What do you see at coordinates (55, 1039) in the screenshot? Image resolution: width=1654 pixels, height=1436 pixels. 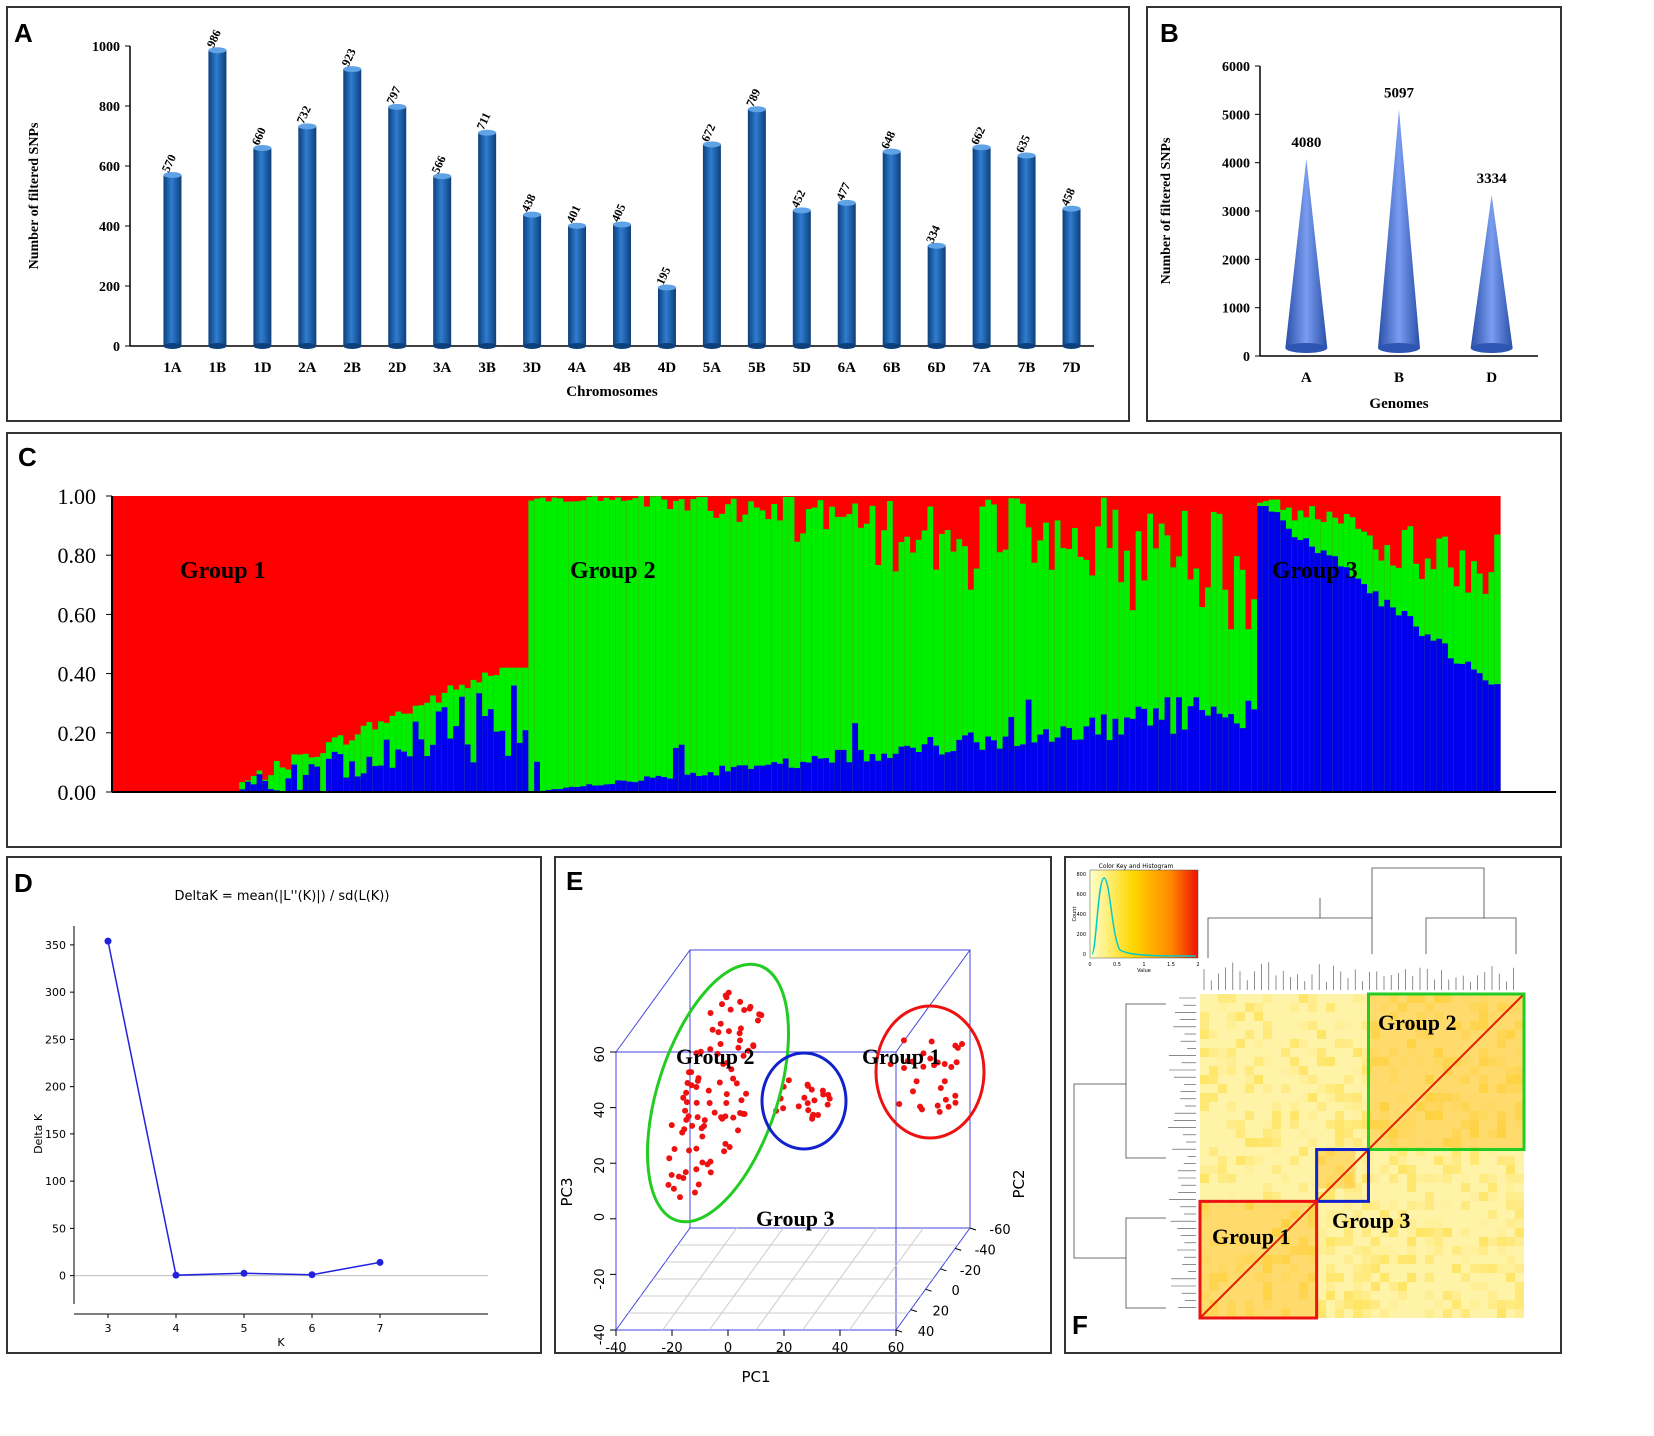 I see `y-tick-label: 250` at bounding box center [55, 1039].